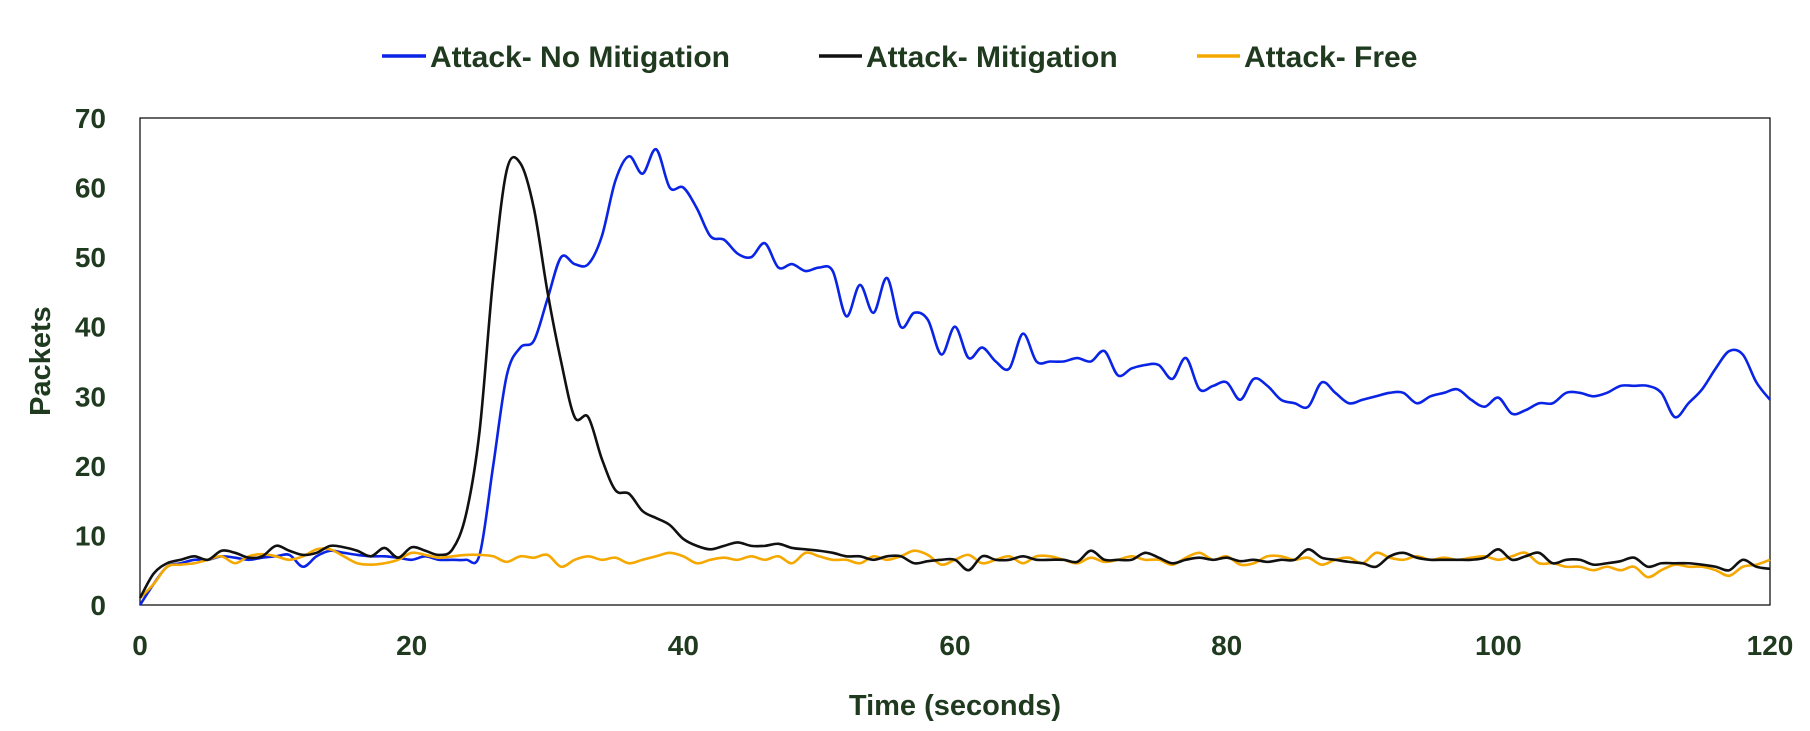 The image size is (1810, 731). I want to click on legend-item-no-mitigation: Attack- No Mitigation, so click(556, 57).